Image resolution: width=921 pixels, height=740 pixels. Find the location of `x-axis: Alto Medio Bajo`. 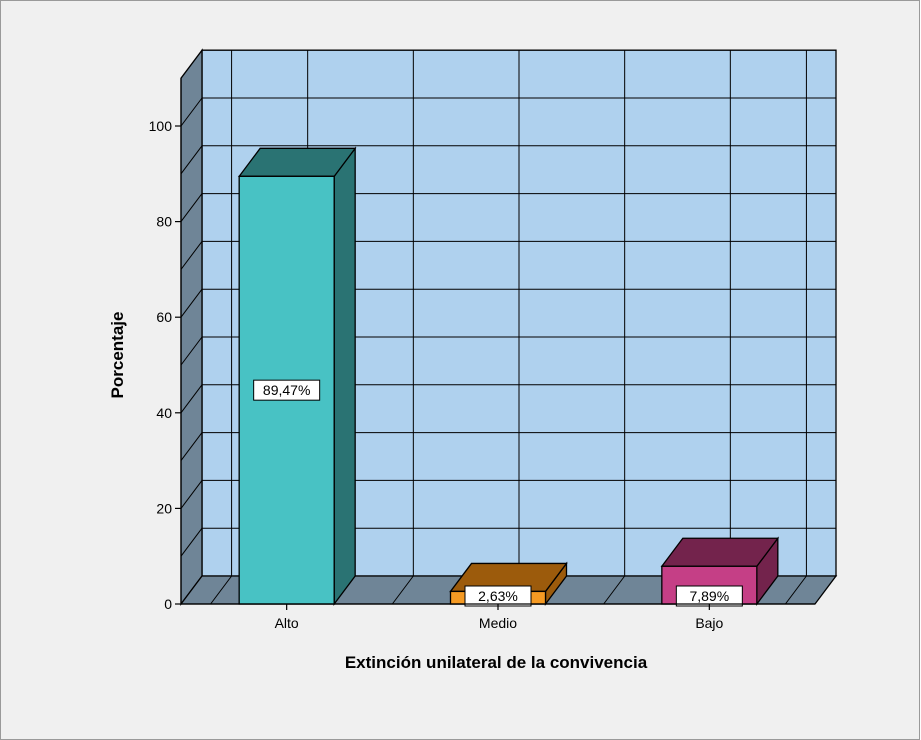

x-axis: Alto Medio Bajo is located at coordinates (498, 617).